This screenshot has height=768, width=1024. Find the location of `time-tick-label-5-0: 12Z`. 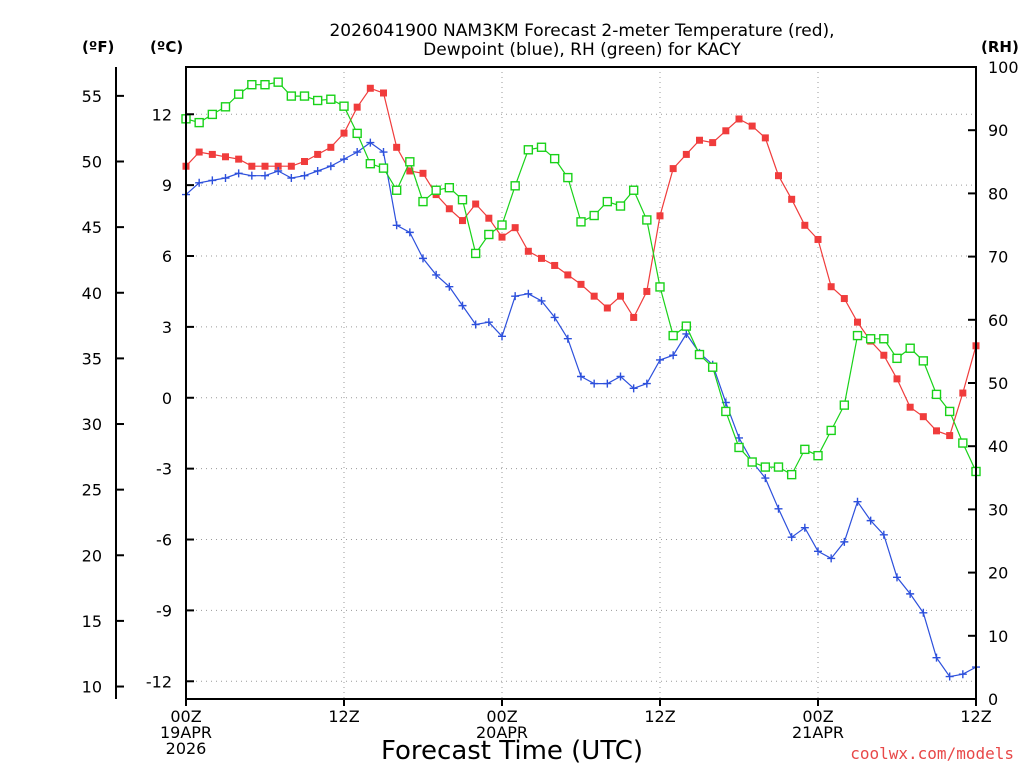

time-tick-label-5-0: 12Z is located at coordinates (975, 716).